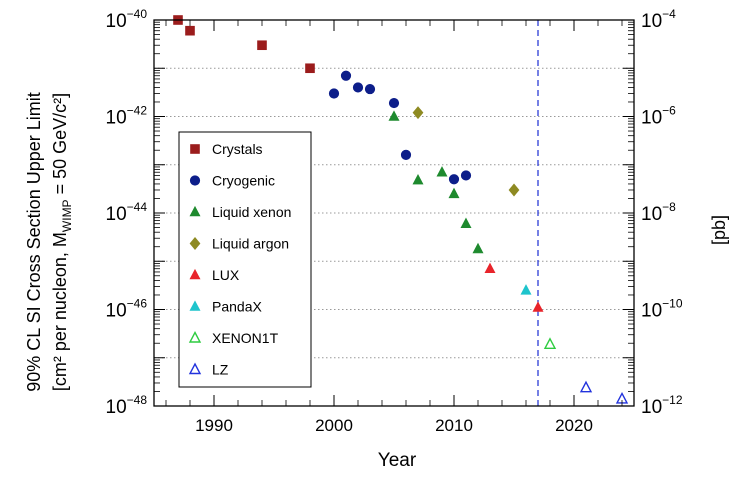 Image resolution: width=738 pixels, height=477 pixels. What do you see at coordinates (220, 370) in the screenshot?
I see `legend-label-lz: LZ` at bounding box center [220, 370].